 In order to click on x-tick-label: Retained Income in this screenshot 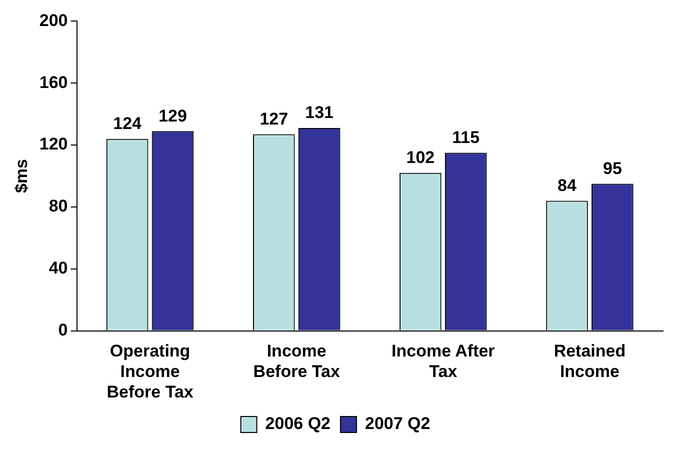, I will do `click(590, 362)`.